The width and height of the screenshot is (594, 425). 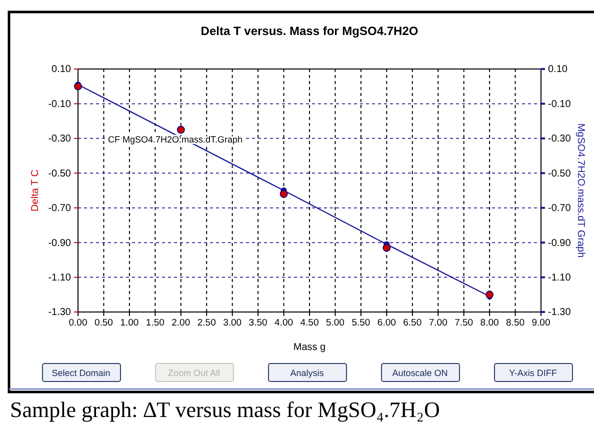 What do you see at coordinates (60, 208) in the screenshot?
I see `y-tick-label: -0.70` at bounding box center [60, 208].